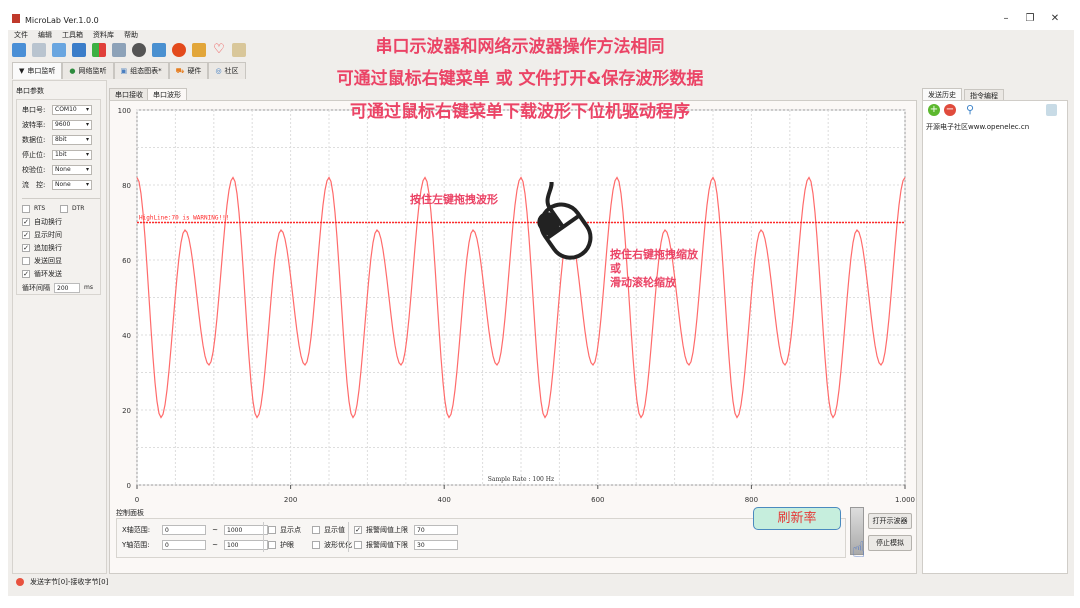  Describe the element at coordinates (141, 70) in the screenshot. I see `tab-config-chart: ▣ 组态图表*` at that location.